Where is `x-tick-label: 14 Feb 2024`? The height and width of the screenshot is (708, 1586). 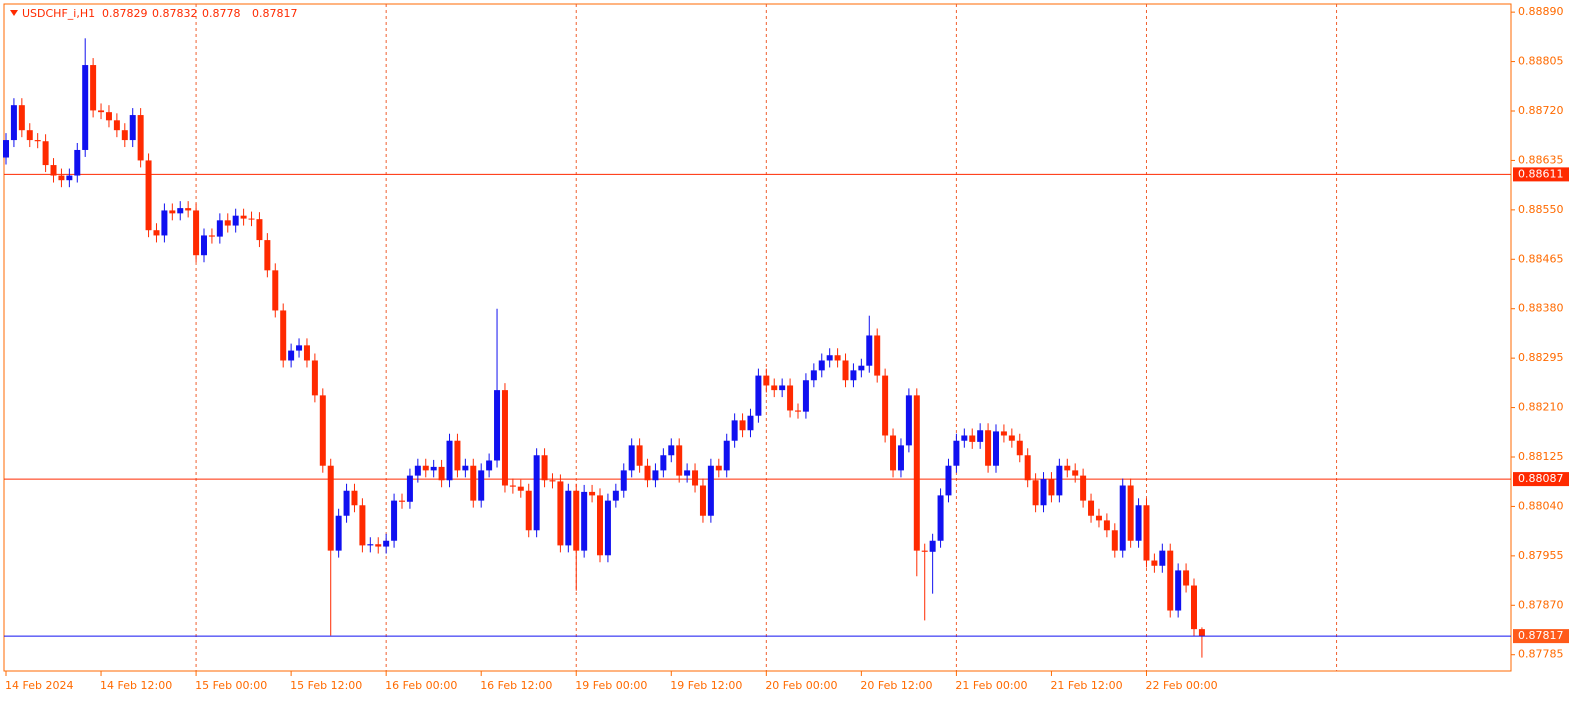
x-tick-label: 14 Feb 2024 is located at coordinates (39, 685).